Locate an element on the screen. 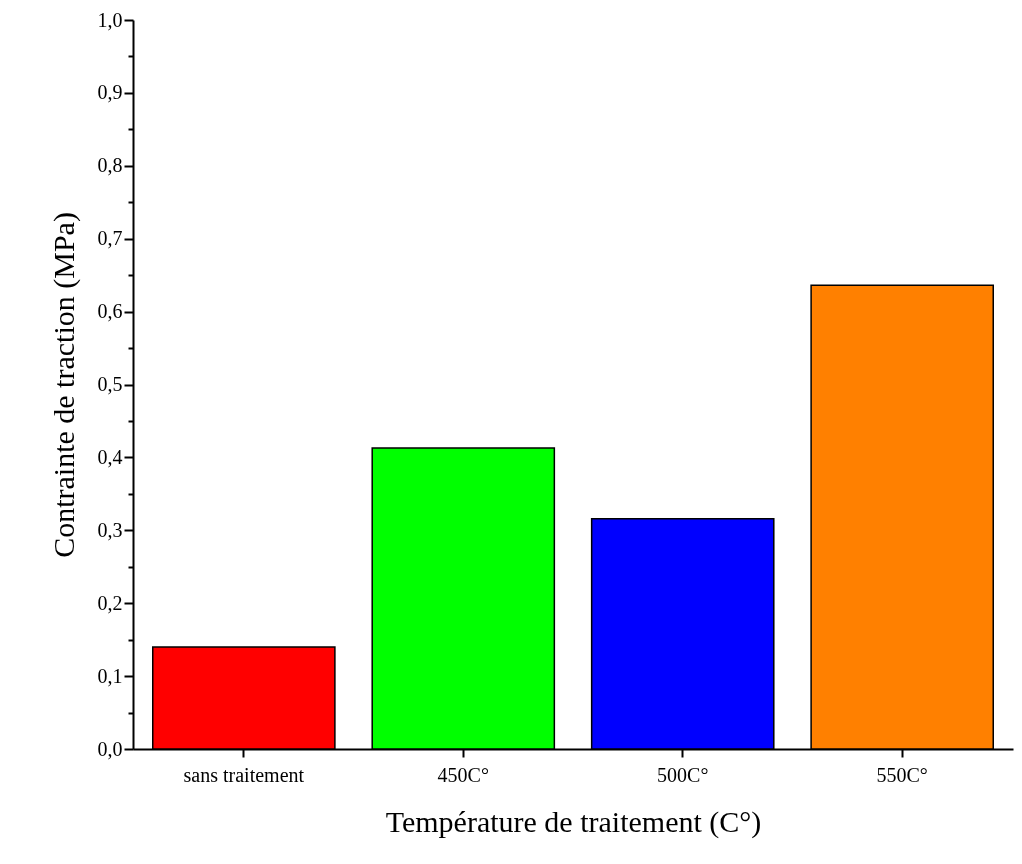 This screenshot has width=1022, height=864. x-tick-label: sans traitement is located at coordinates (244, 774).